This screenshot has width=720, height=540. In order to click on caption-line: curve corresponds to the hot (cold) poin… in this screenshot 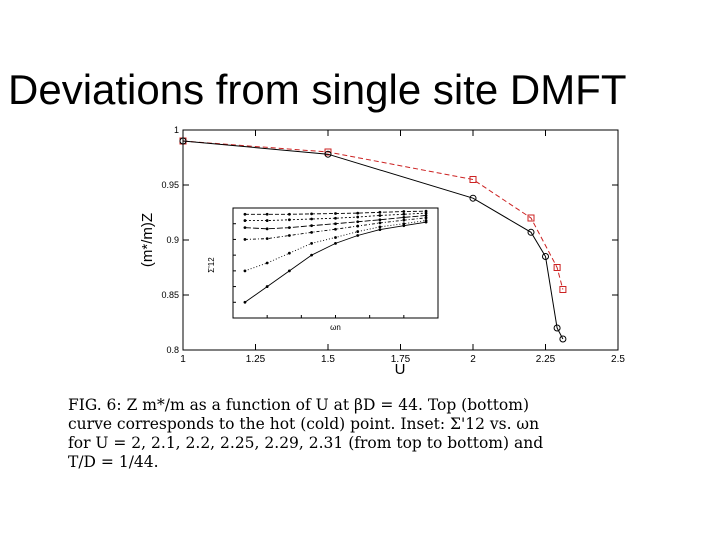, I will do `click(304, 424)`.